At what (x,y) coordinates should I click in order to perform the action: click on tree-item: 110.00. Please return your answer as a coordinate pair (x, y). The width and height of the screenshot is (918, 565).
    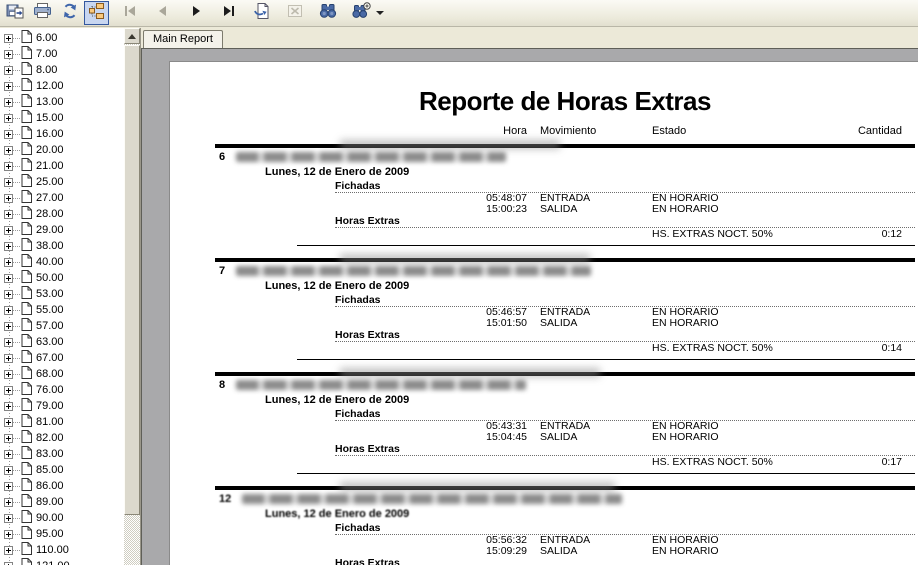
    Looking at the image, I should click on (62, 550).